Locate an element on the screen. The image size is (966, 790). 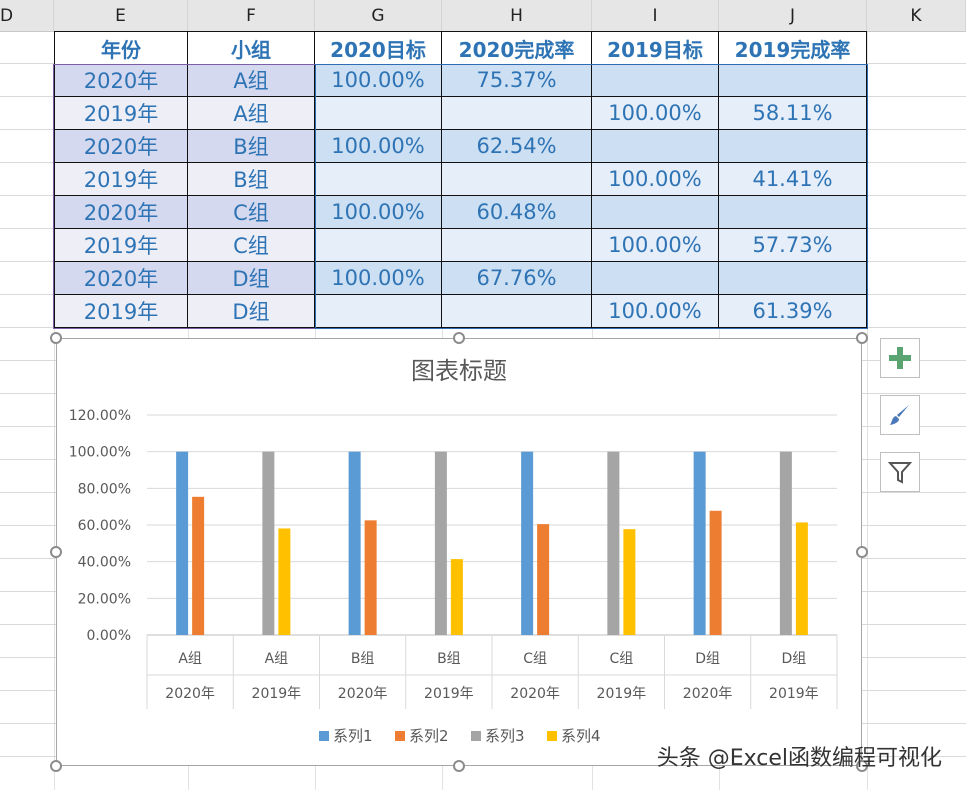
chart-elements-button is located at coordinates (900, 358).